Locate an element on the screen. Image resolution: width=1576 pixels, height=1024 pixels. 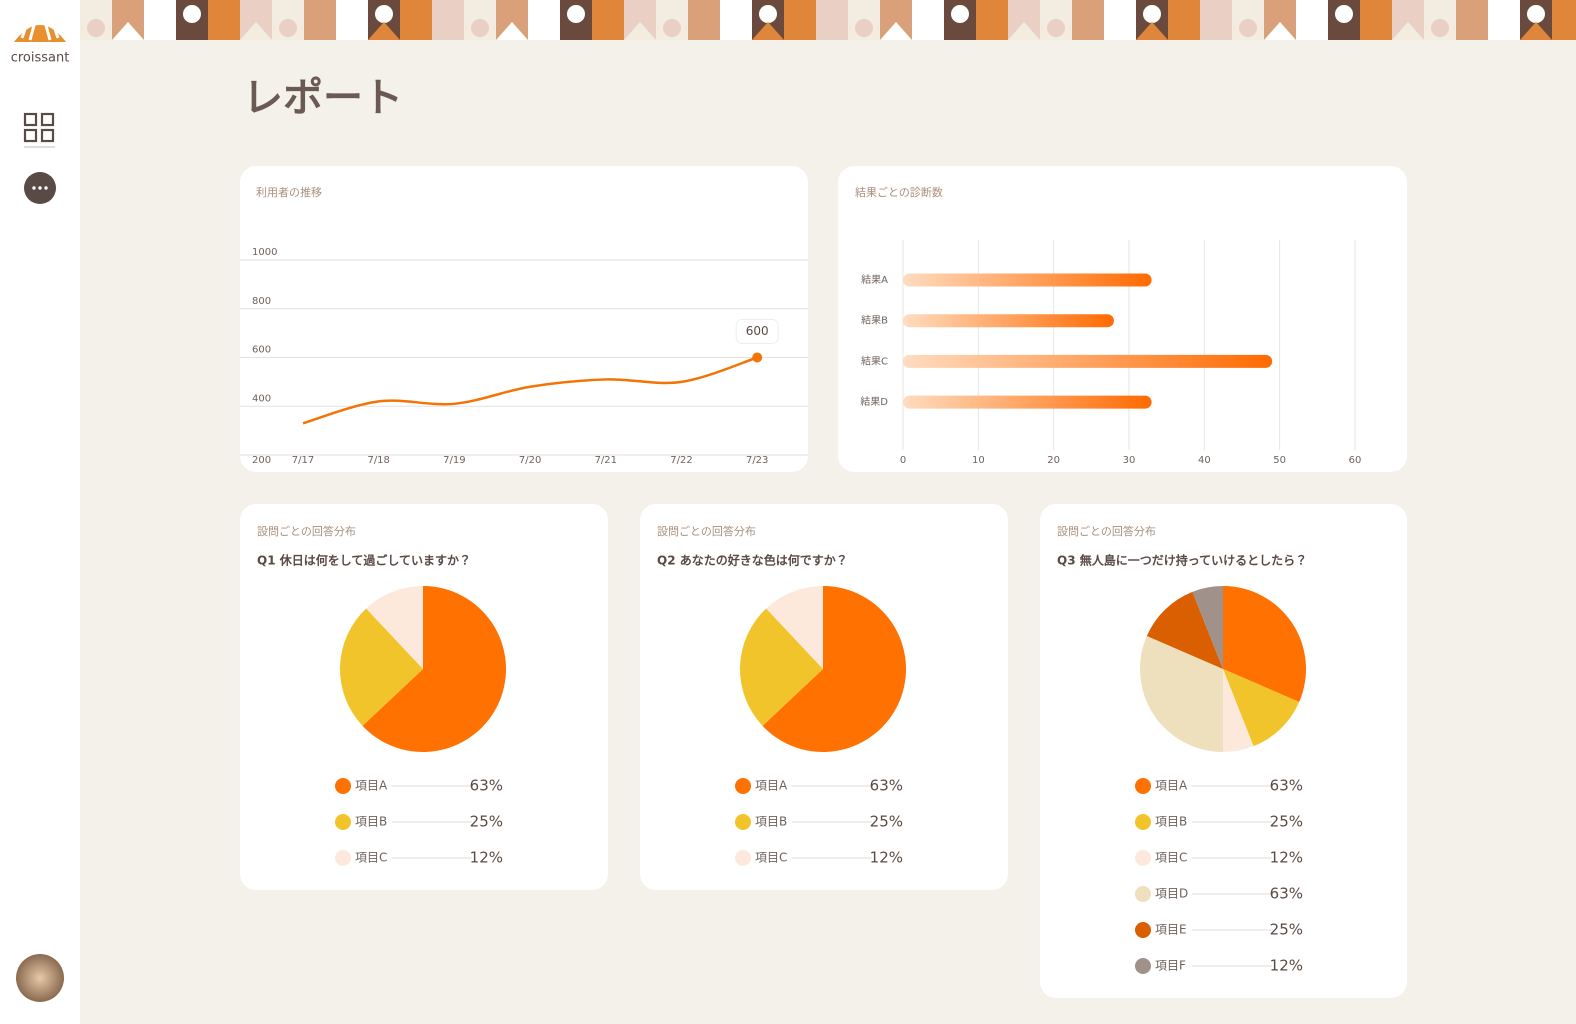
logo-text: croissant is located at coordinates (40, 58).